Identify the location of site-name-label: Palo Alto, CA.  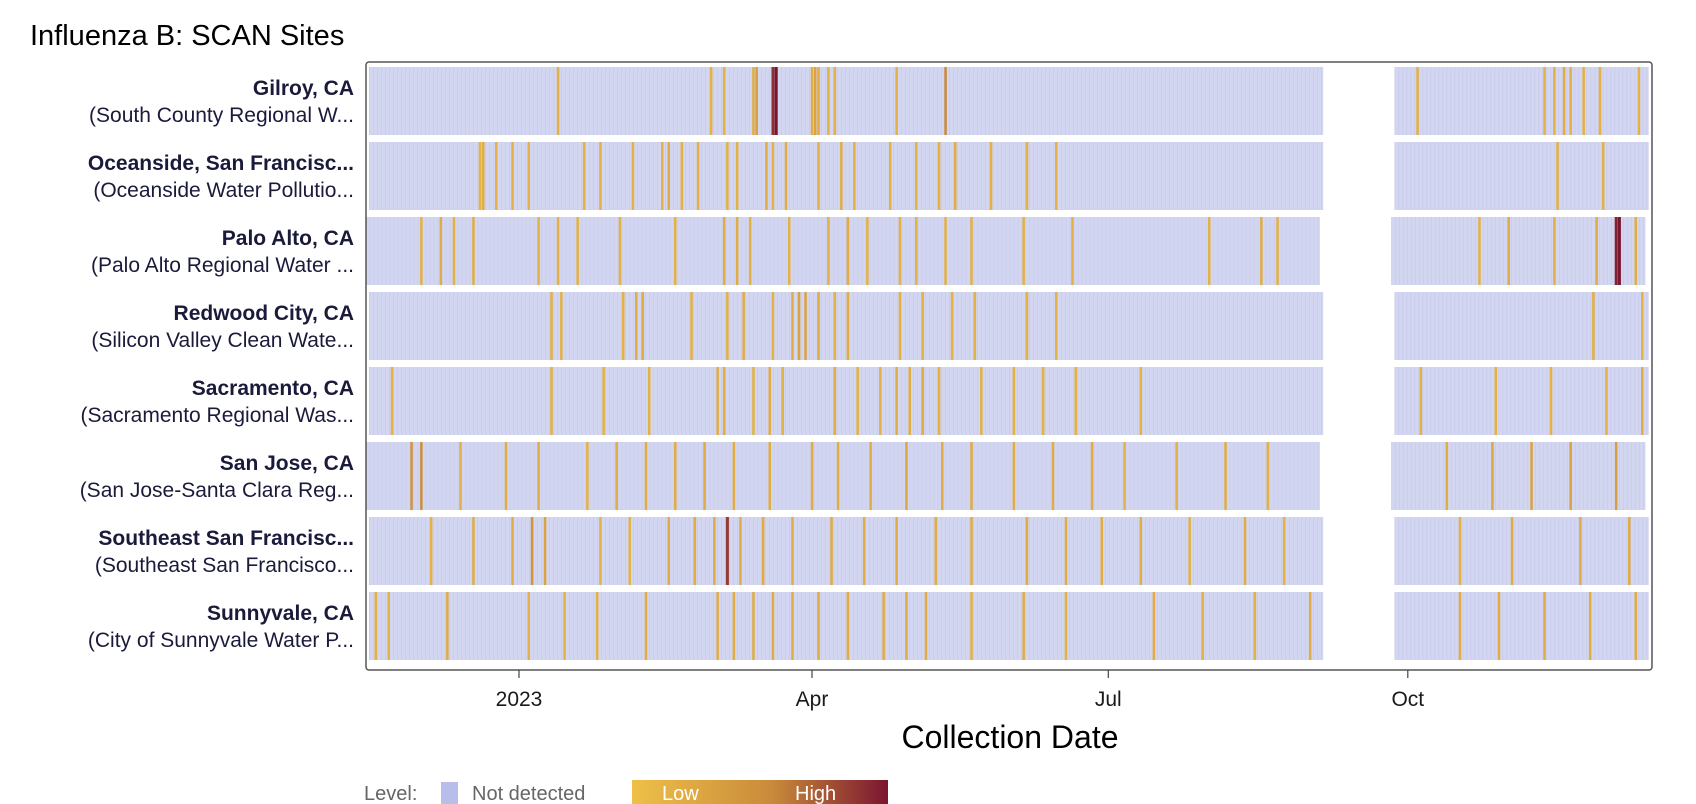
(288, 238).